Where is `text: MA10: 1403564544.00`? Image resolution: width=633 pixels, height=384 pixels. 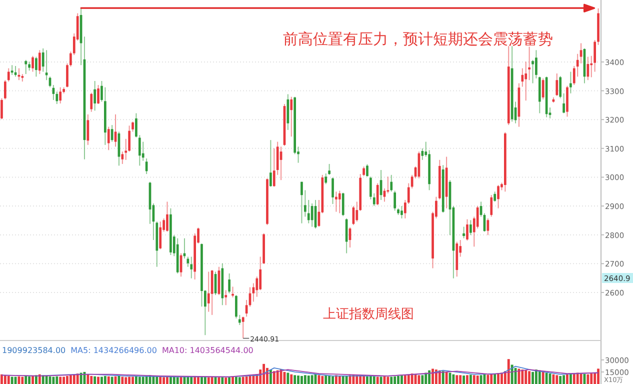 text: MA10: 1403564544.00 is located at coordinates (208, 350).